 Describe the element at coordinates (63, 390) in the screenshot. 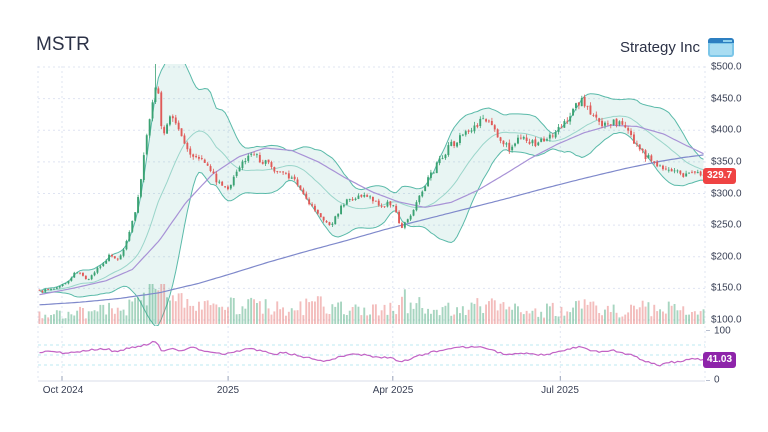

I see `x-axis-label: Oct 2024` at that location.